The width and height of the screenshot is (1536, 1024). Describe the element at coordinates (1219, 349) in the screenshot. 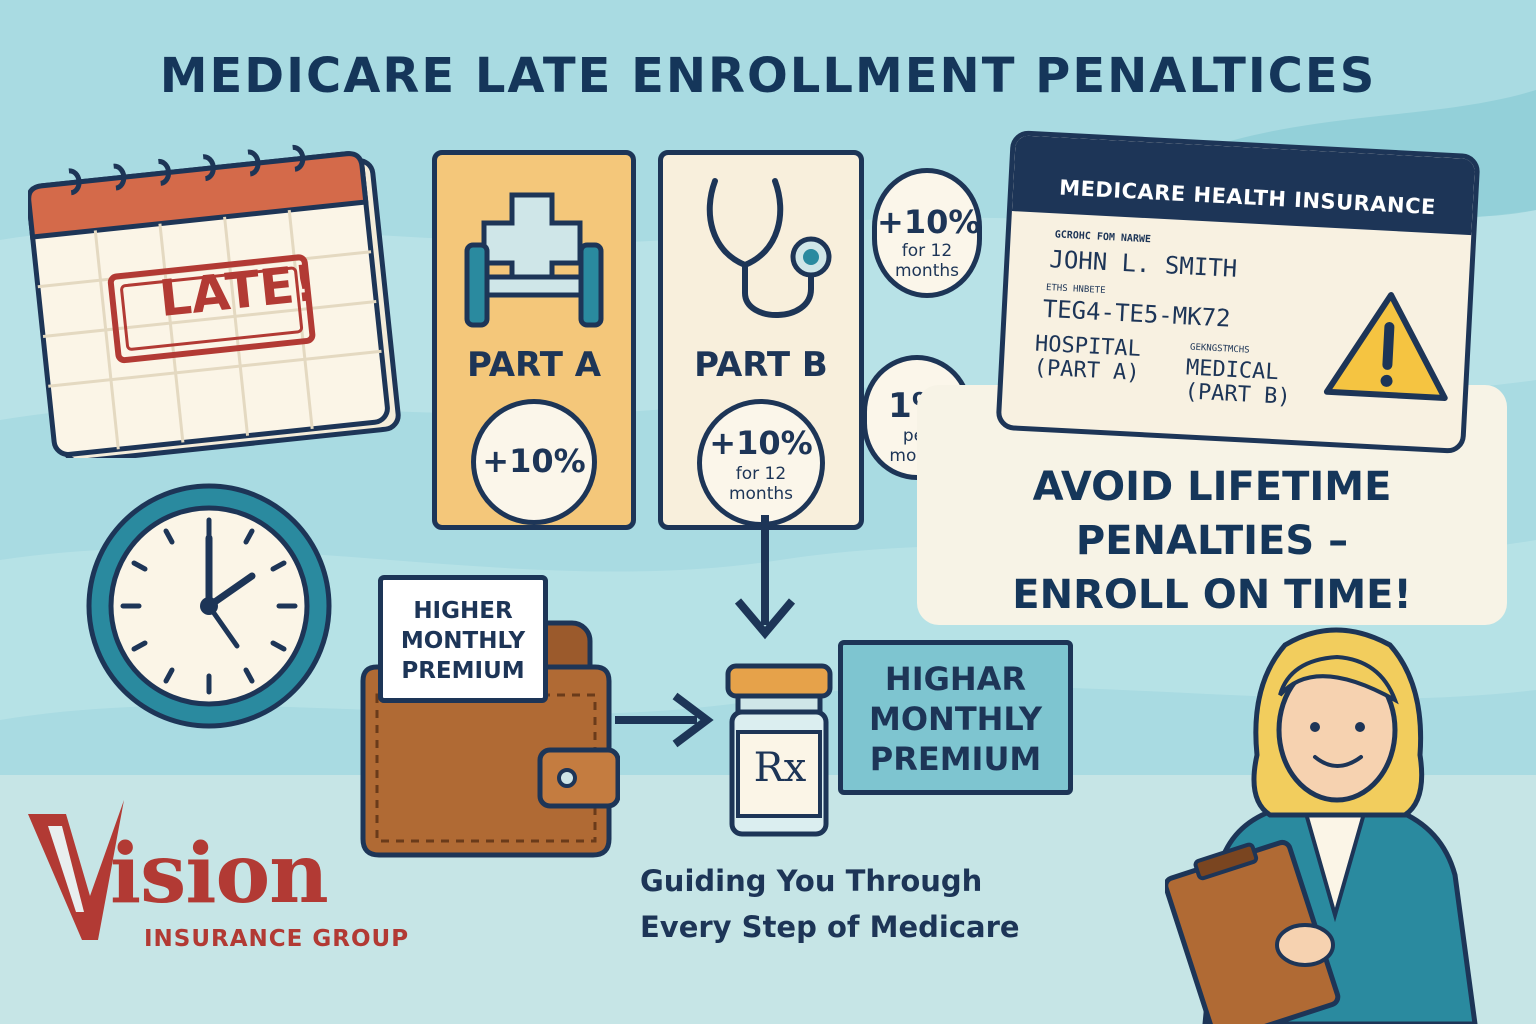

I see `card-col2-caption: GEKNGSTMCHS` at that location.